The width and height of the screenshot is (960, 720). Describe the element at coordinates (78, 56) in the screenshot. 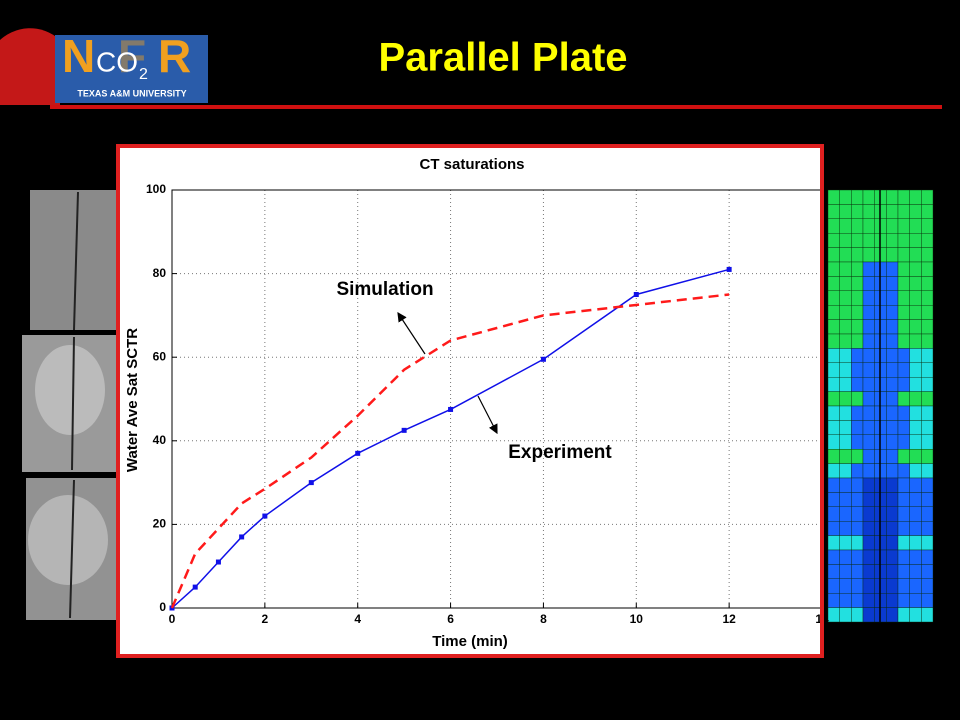

I see `logo-letter: N` at that location.